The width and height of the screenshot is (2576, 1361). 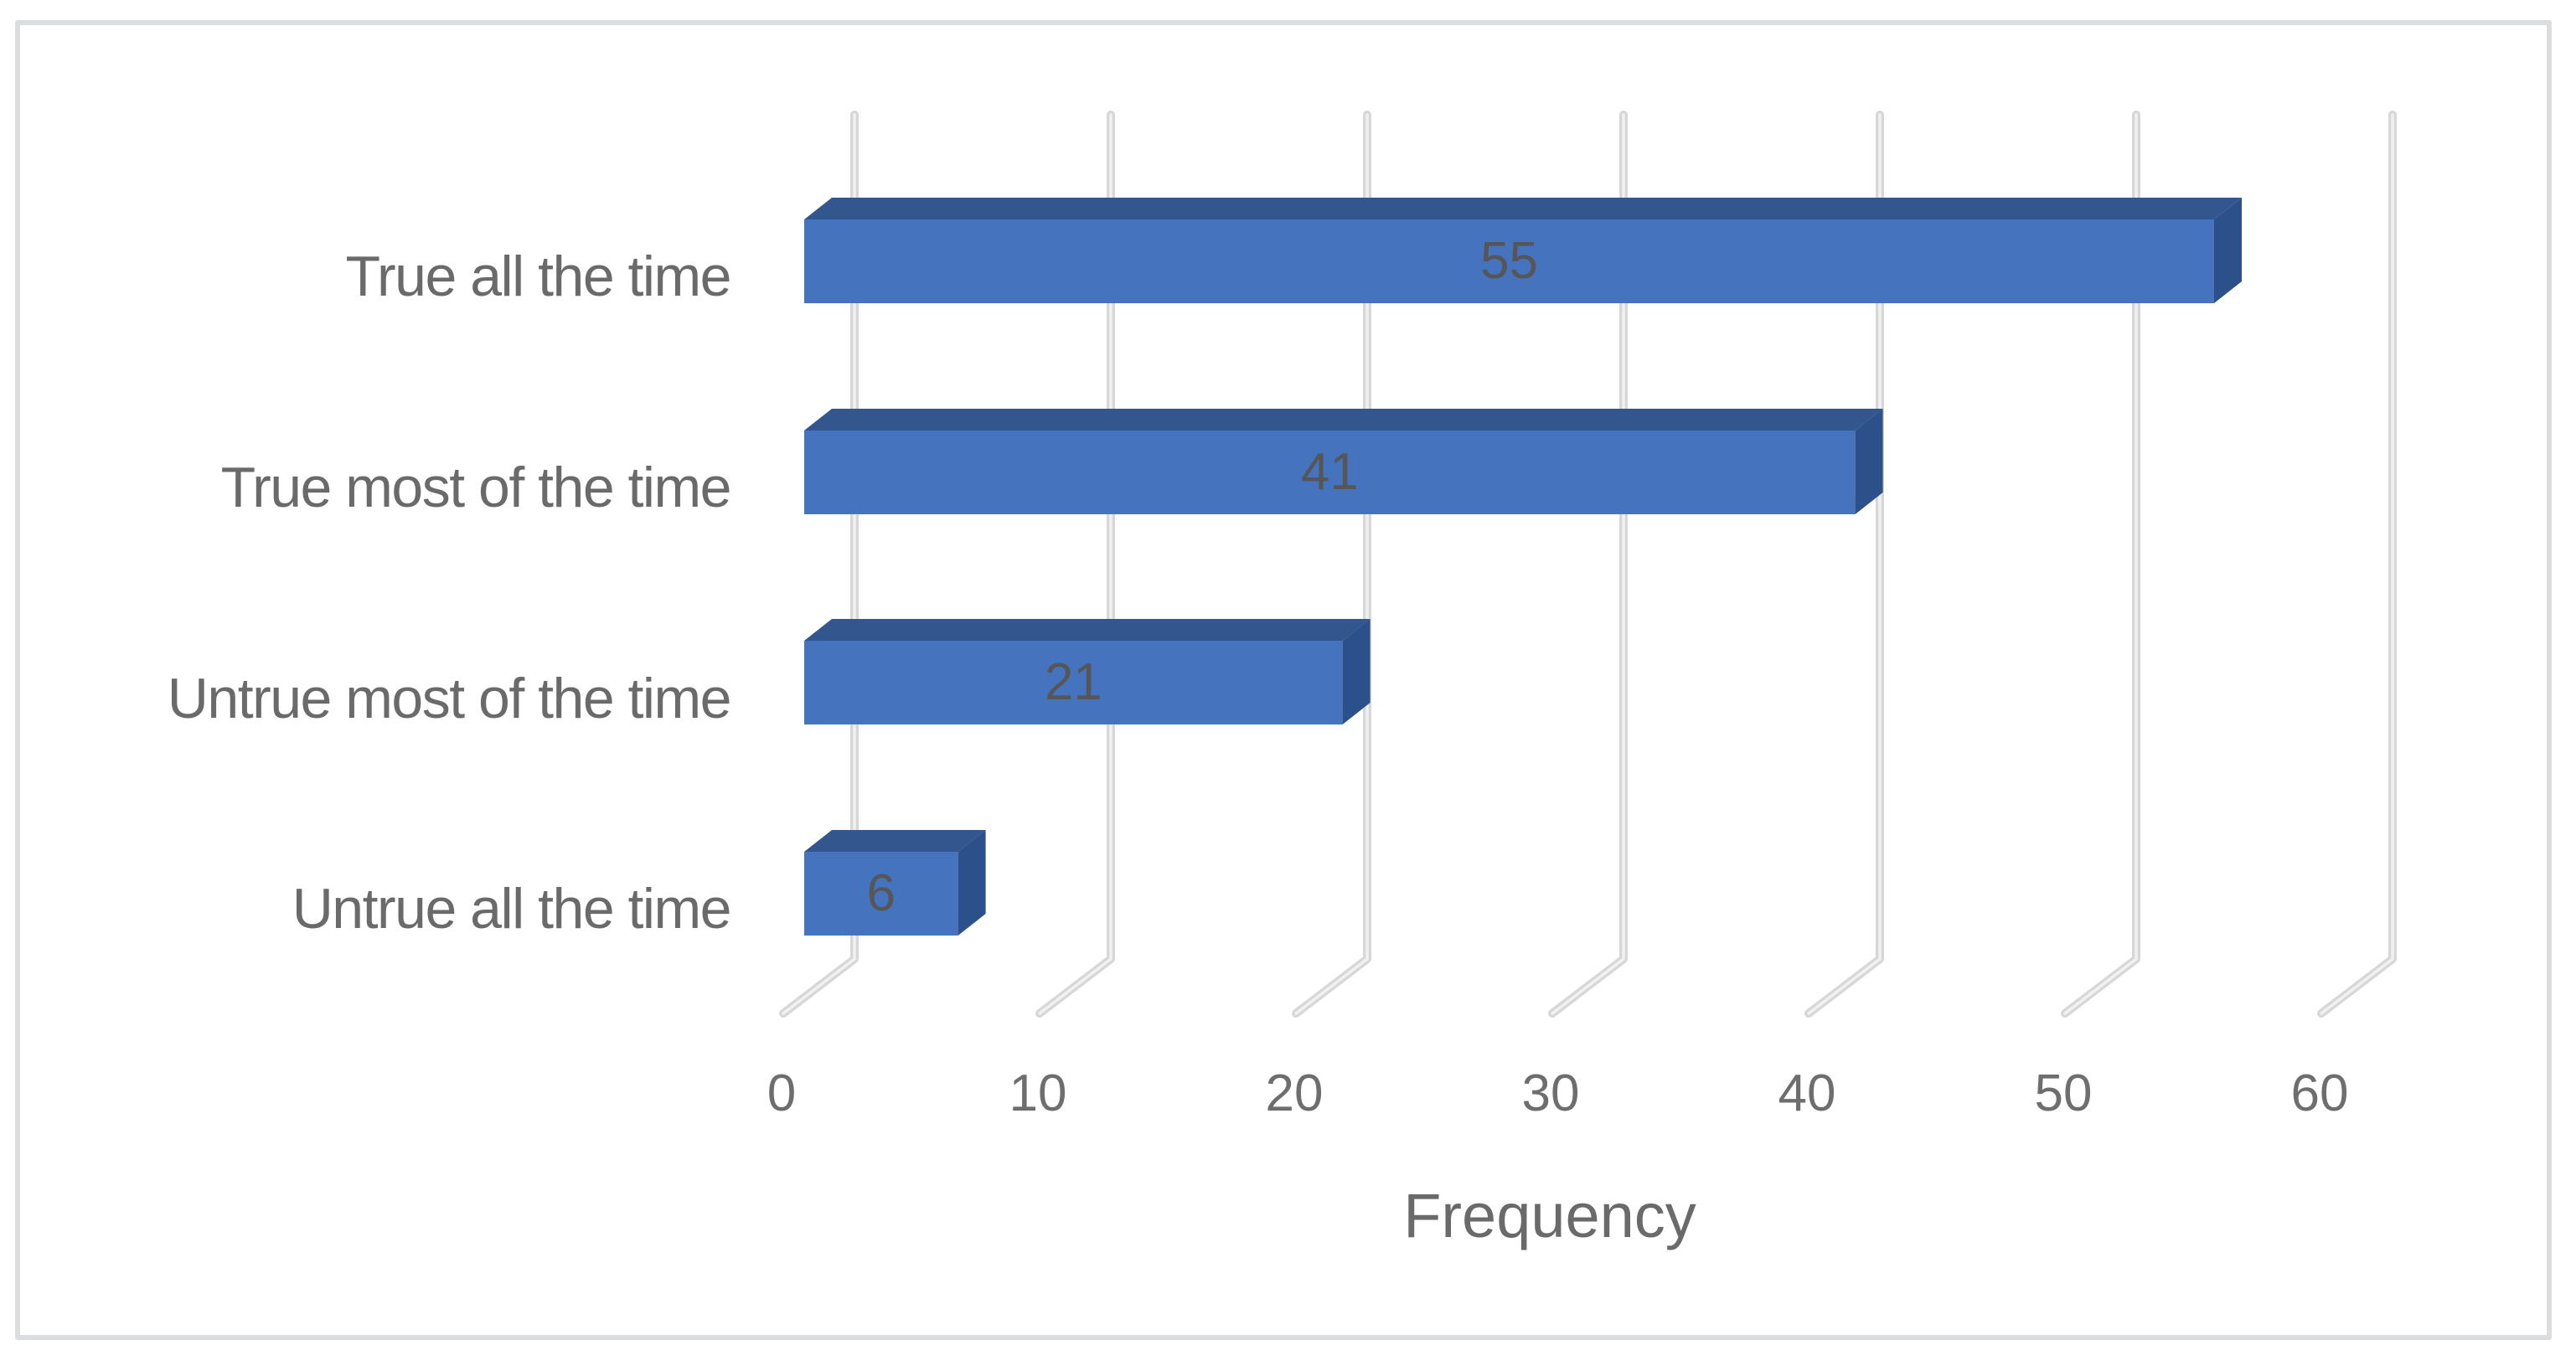 What do you see at coordinates (476, 487) in the screenshot?
I see `category-label: True most of the time` at bounding box center [476, 487].